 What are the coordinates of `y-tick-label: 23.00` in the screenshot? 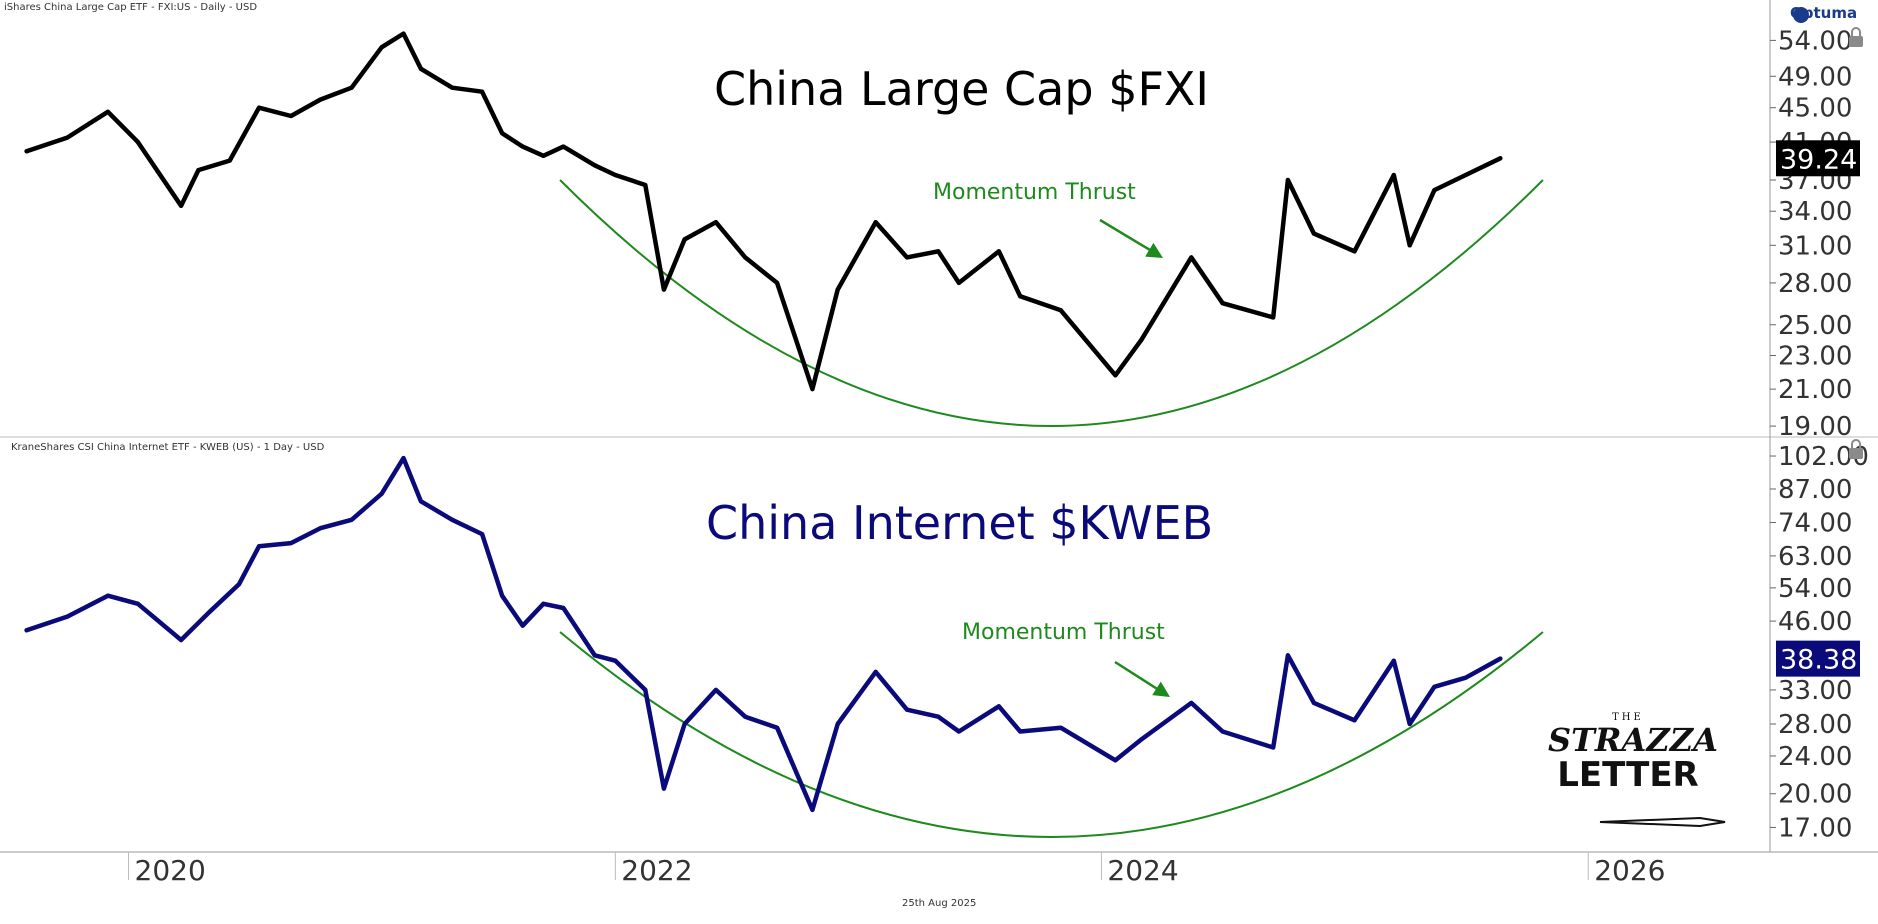 It's located at (1815, 357).